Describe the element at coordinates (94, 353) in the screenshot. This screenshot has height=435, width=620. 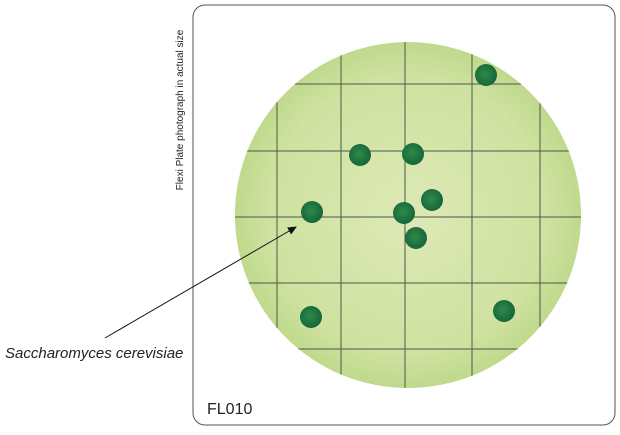
I see `organism-label: Saccharomyces cerevisiae` at that location.